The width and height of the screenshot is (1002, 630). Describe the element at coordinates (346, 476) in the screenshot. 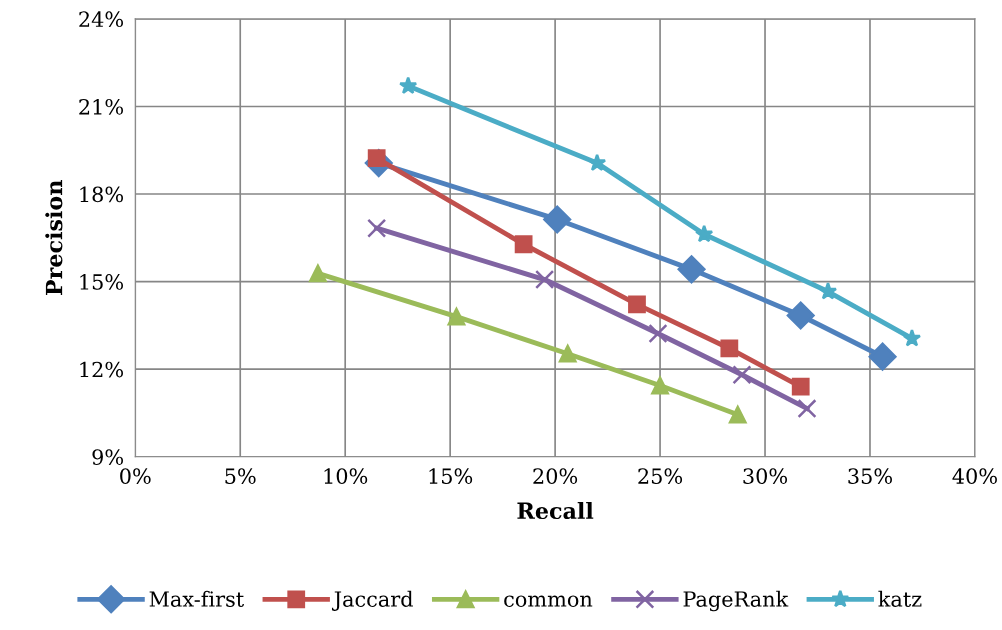

I see `x-tick-label: 10%` at that location.